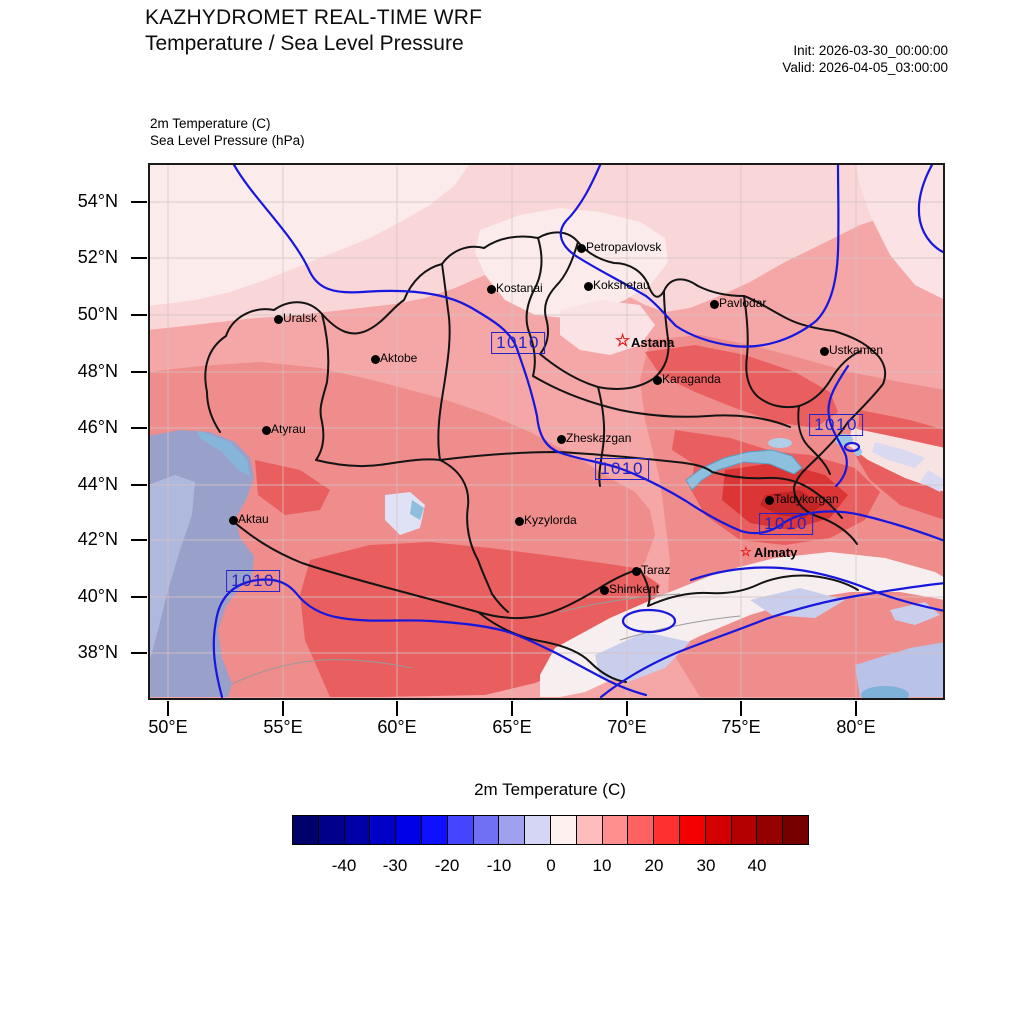  What do you see at coordinates (743, 303) in the screenshot?
I see `city-label: Pavlodar` at bounding box center [743, 303].